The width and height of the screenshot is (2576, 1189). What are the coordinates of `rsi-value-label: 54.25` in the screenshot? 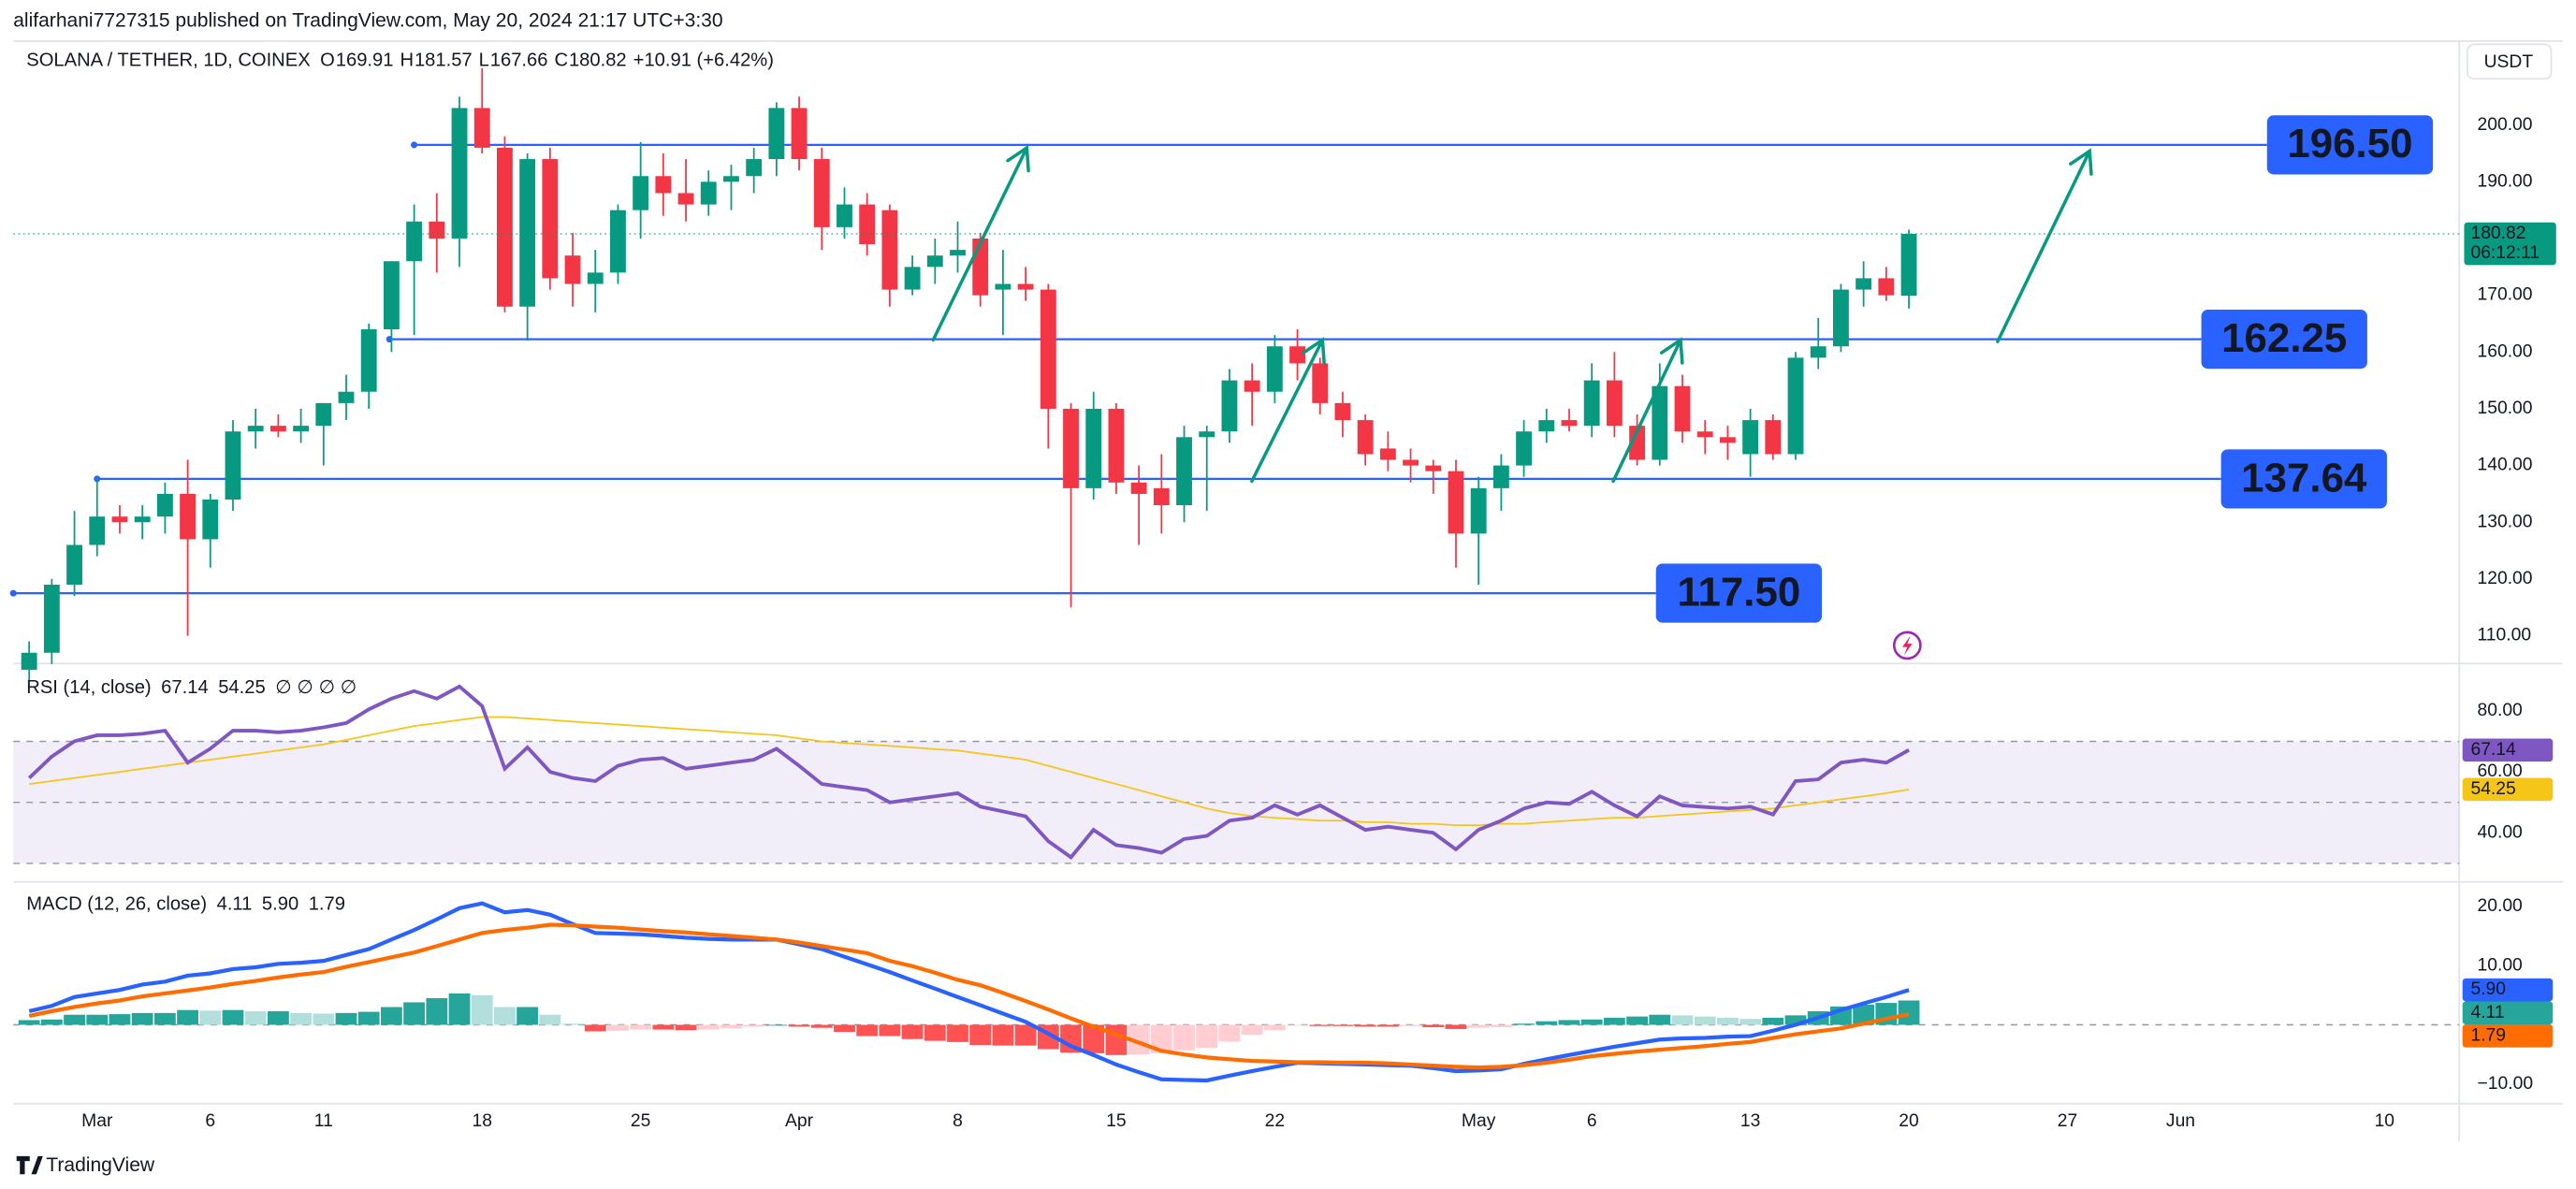 It's located at (2492, 789).